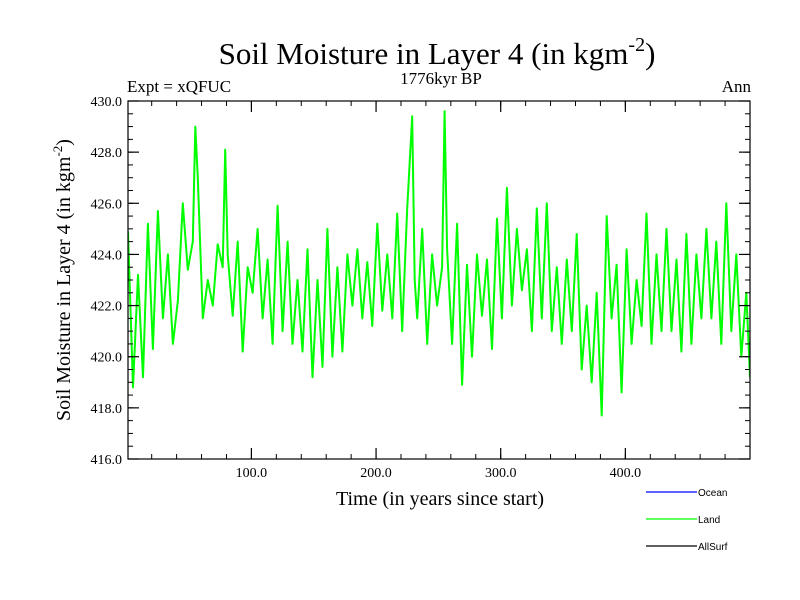 Image resolution: width=800 pixels, height=600 pixels. What do you see at coordinates (107, 204) in the screenshot?
I see `y-tick-label: 426.0` at bounding box center [107, 204].